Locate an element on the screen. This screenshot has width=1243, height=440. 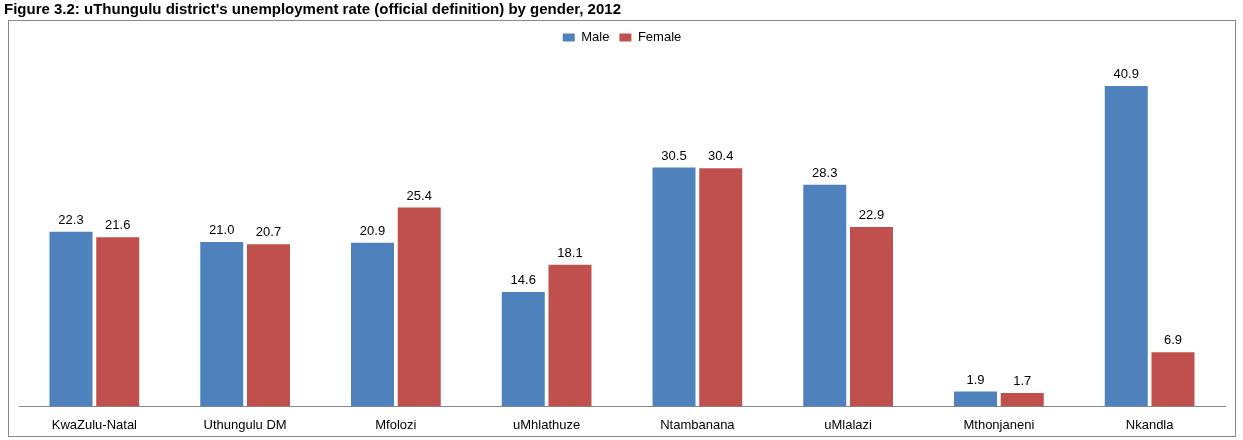
x-tick-label: KwaZulu-Natal is located at coordinates (94, 424).